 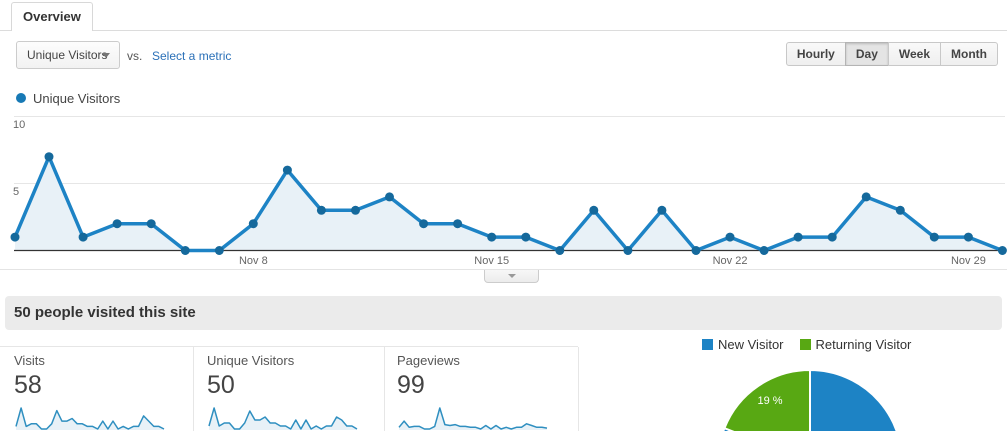 What do you see at coordinates (28, 385) in the screenshot?
I see `metric-value: 58` at bounding box center [28, 385].